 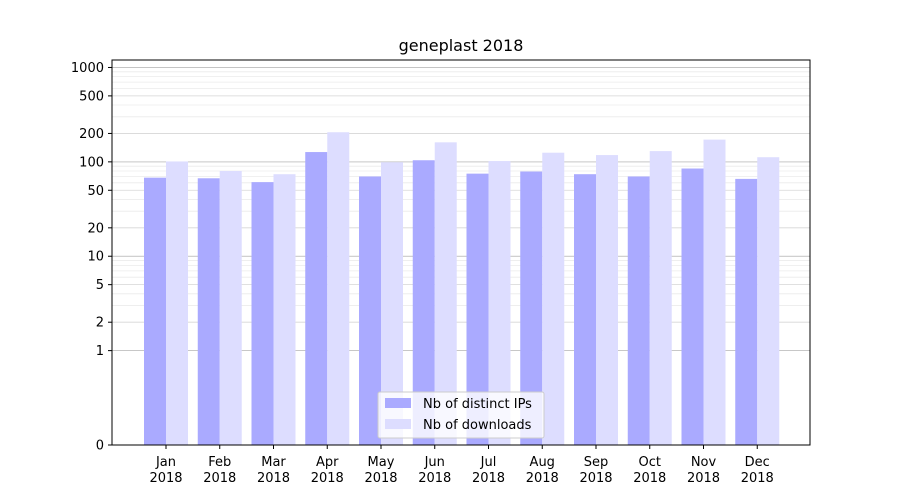 What do you see at coordinates (650, 462) in the screenshot?
I see `x-tick-label: Oct` at bounding box center [650, 462].